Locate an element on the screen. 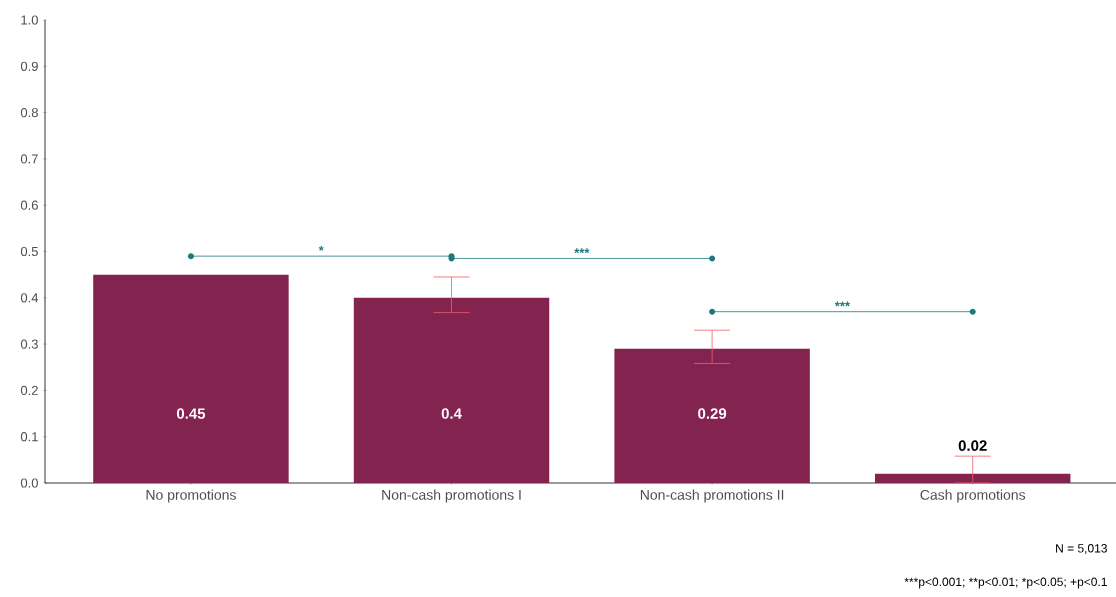 The image size is (1116, 597). data-label: 0.29 is located at coordinates (712, 413).